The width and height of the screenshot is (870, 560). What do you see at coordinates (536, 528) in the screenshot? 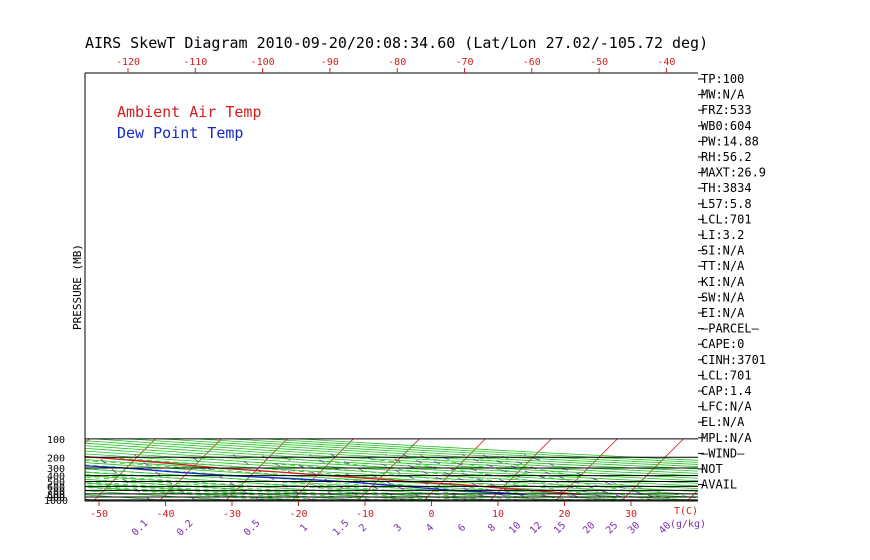
I see `mixing-ratio-label: 12` at bounding box center [536, 528].